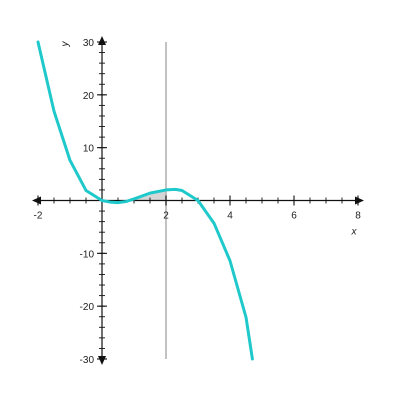  Describe the element at coordinates (36, 200) in the screenshot. I see `x-axis-arrow-left` at that location.